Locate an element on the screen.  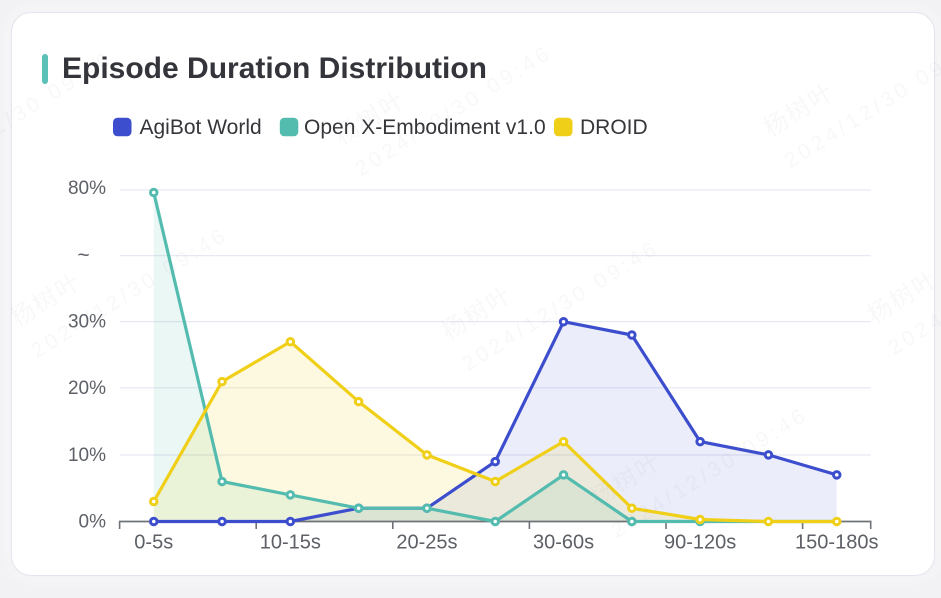
svg-text: 10-15s is located at coordinates (290, 542).